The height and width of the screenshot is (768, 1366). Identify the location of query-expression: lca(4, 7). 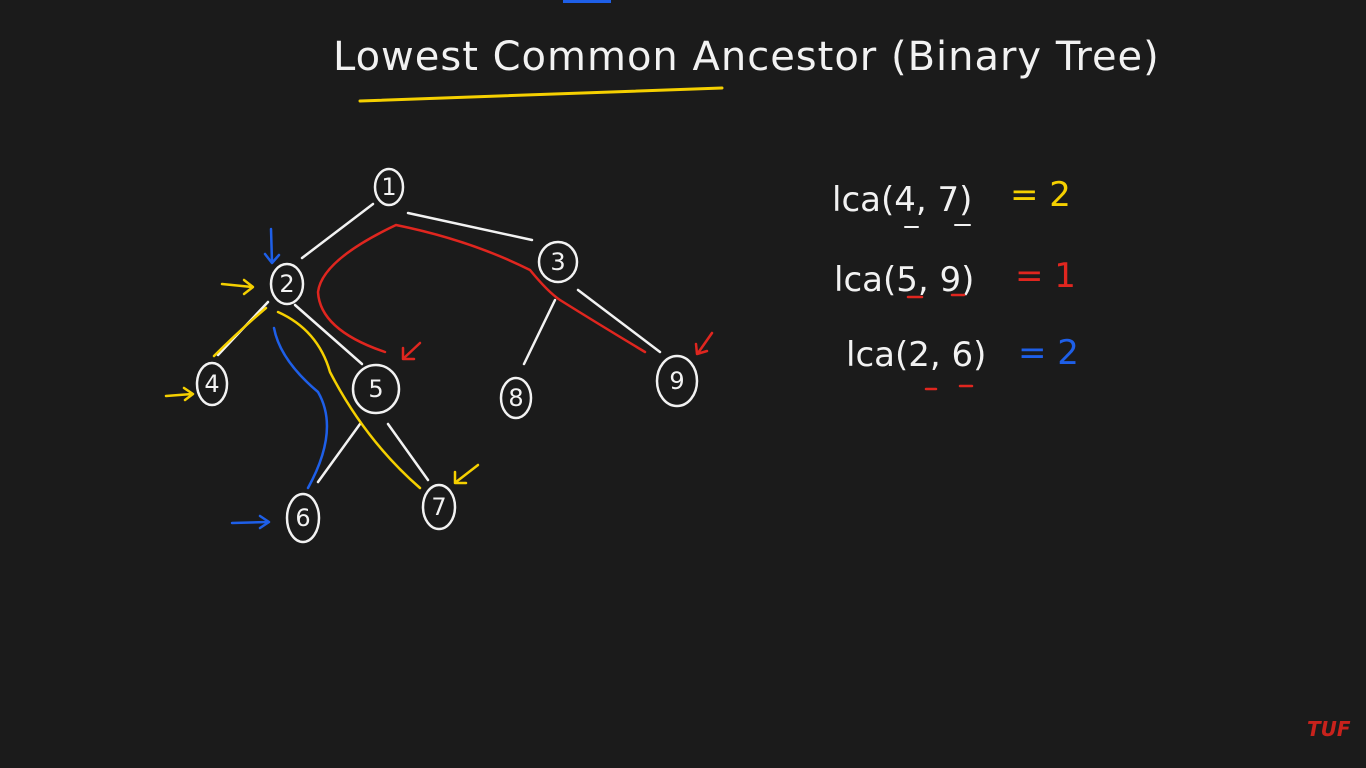
(902, 200).